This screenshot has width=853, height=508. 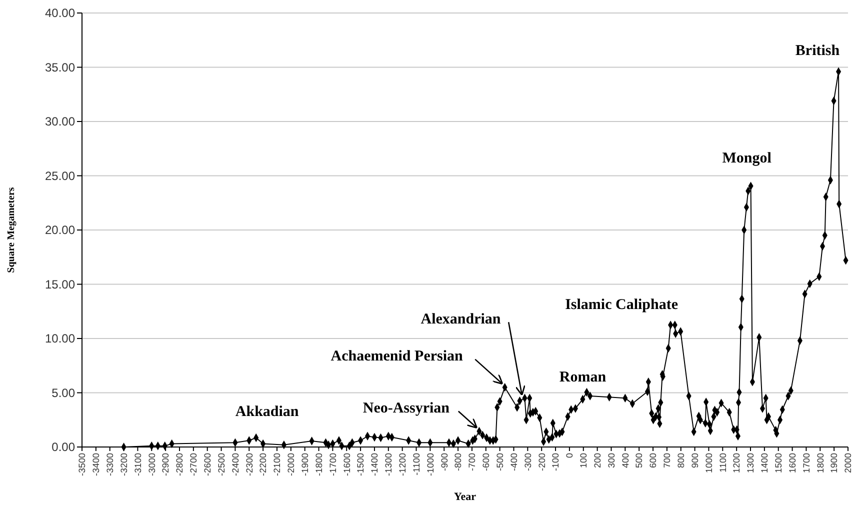 What do you see at coordinates (137, 464) in the screenshot?
I see `x-tick-label: -3100` at bounding box center [137, 464].